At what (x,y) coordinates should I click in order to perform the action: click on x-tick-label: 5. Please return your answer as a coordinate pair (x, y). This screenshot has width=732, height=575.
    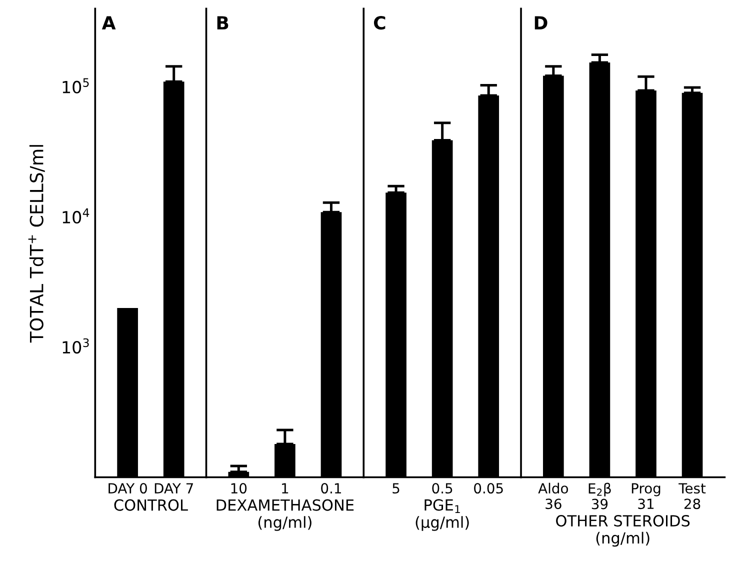
    Looking at the image, I should click on (396, 488).